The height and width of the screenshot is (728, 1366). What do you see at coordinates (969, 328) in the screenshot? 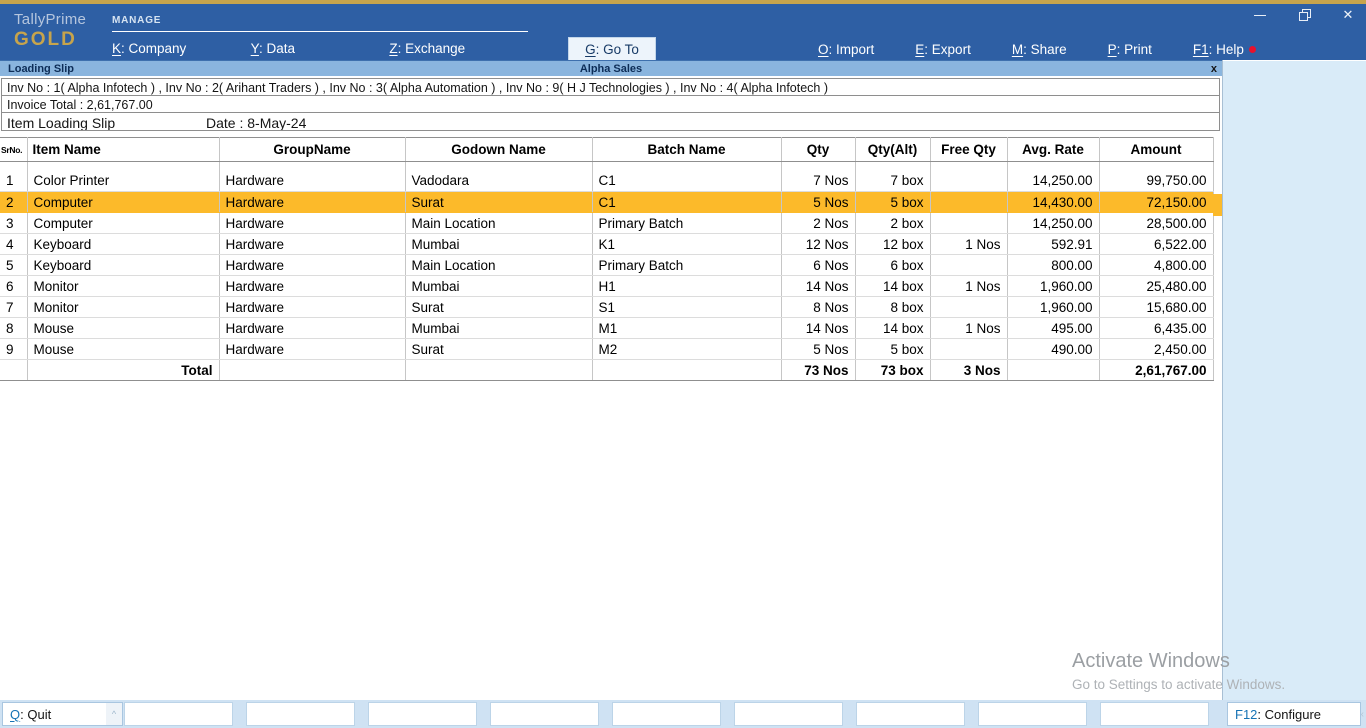
I see `cell: 1 Nos` at bounding box center [969, 328].